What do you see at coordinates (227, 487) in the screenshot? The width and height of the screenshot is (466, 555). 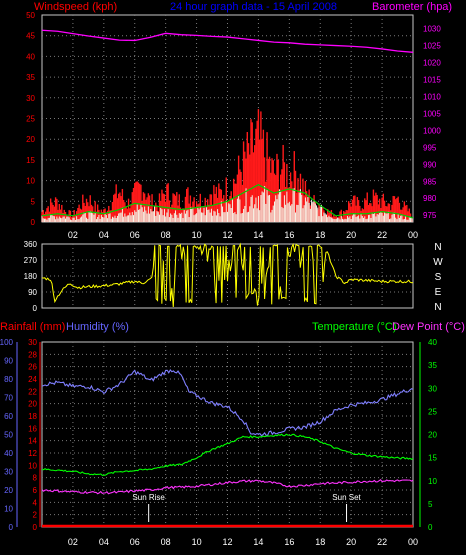 I see `dewpoint-line` at bounding box center [227, 487].